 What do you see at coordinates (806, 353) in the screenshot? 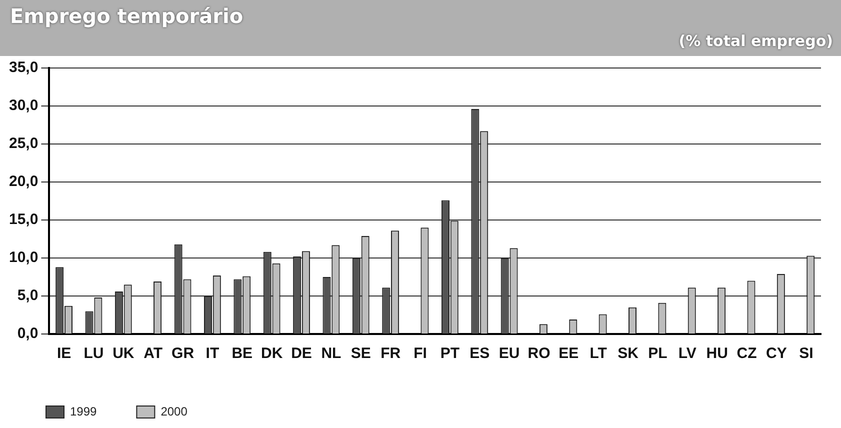
I see `x-tick-label: SI` at bounding box center [806, 353].